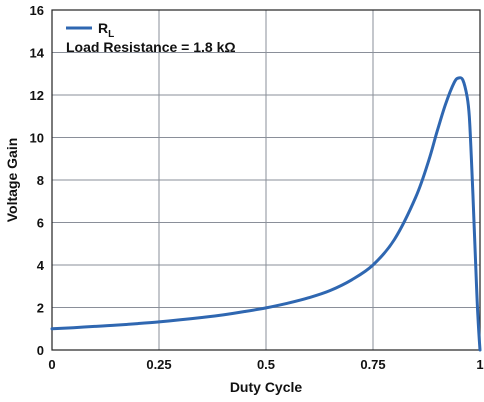 This screenshot has width=484, height=402. Describe the element at coordinates (37, 53) in the screenshot. I see `y-tick-label: 14` at that location.